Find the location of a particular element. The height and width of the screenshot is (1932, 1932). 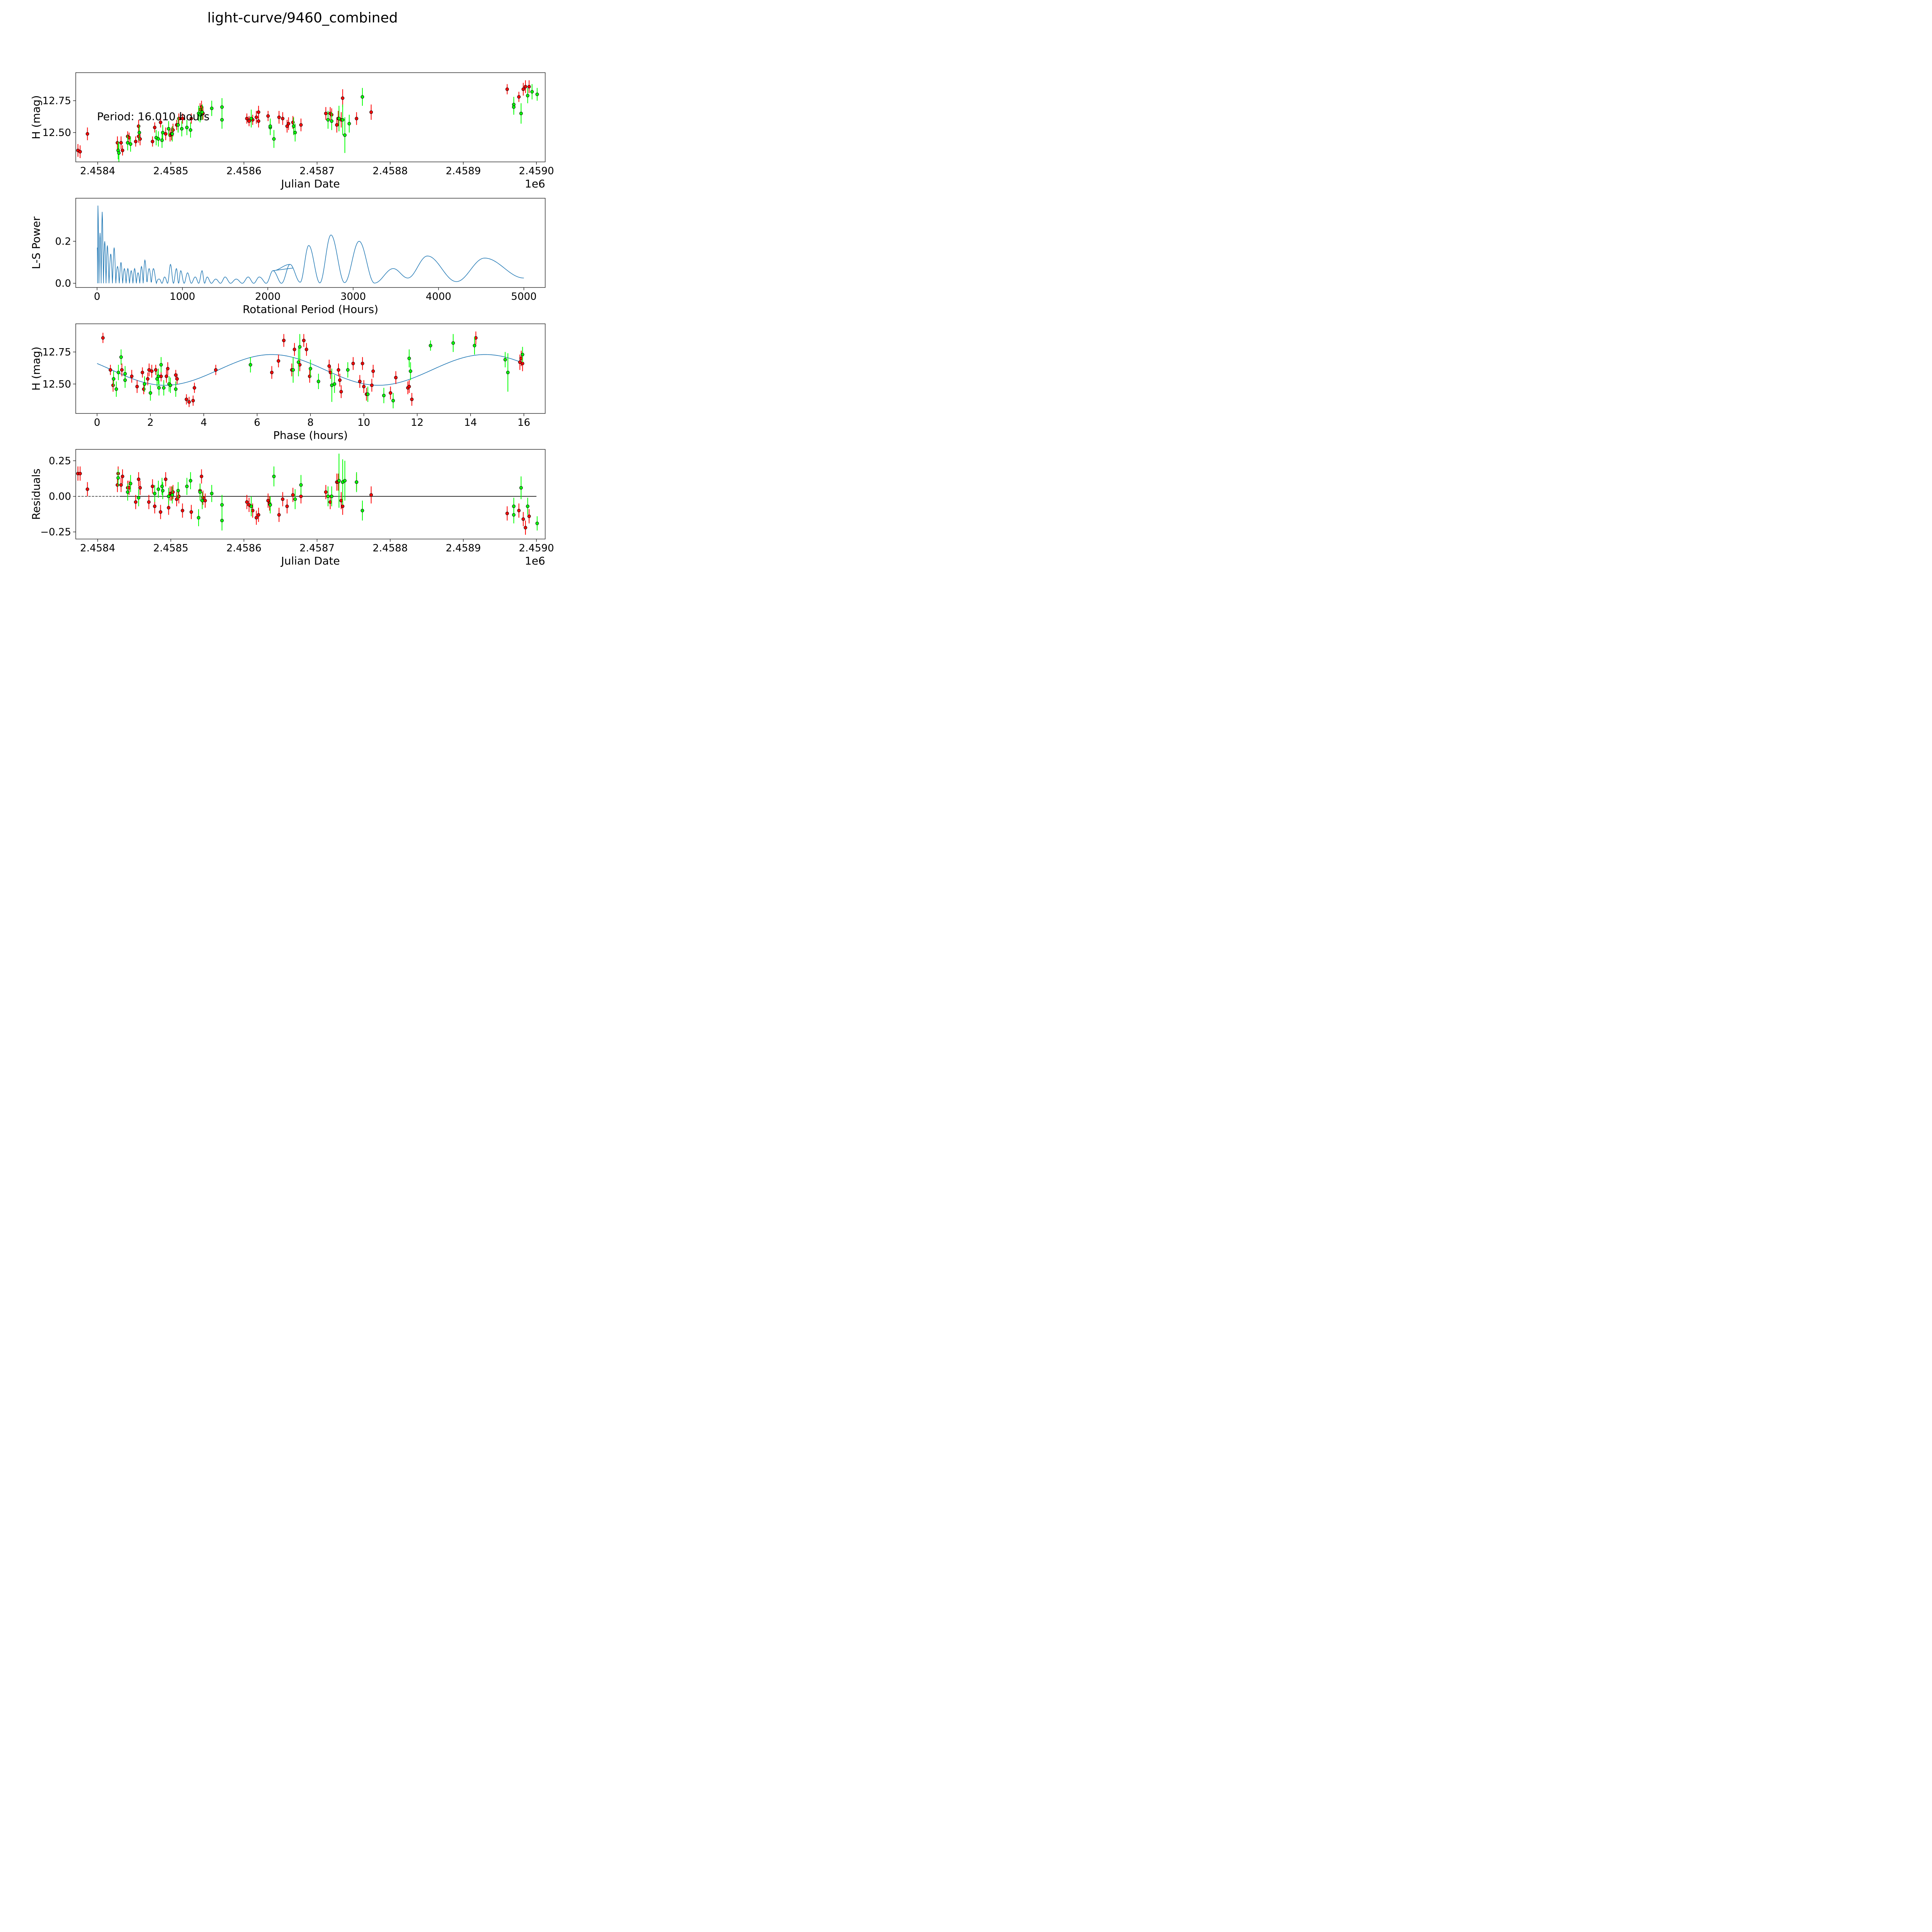

x-tick-label: 5000 is located at coordinates (524, 297).